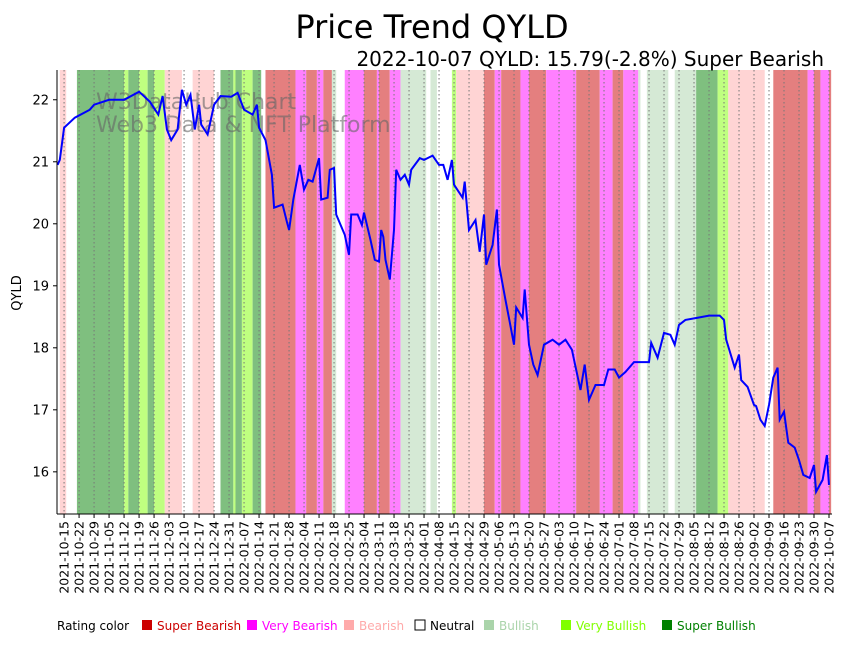  What do you see at coordinates (574, 557) in the screenshot?
I see `x-tick-label: 2022-06-10` at bounding box center [574, 557].